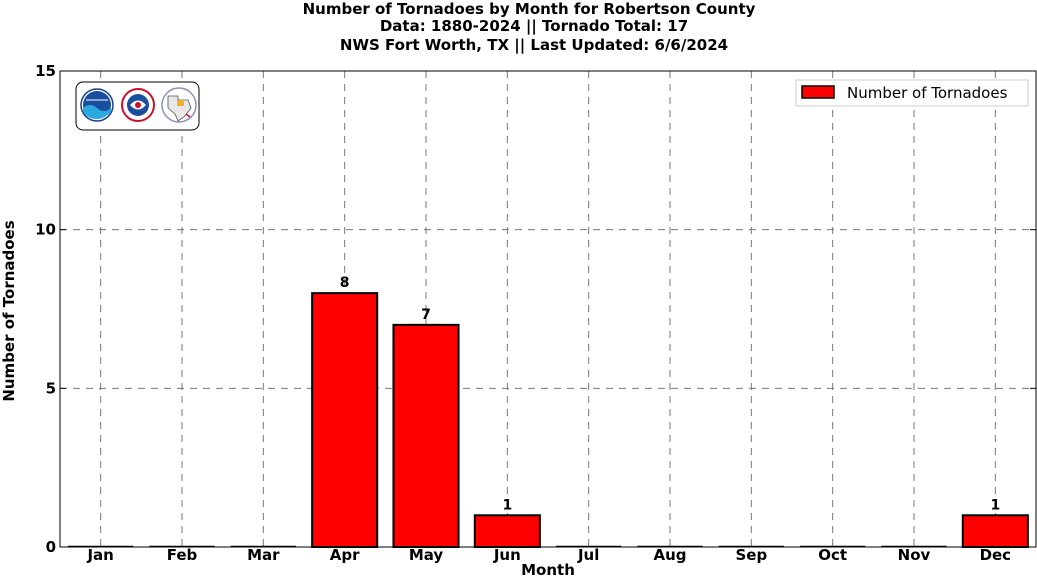 Image resolution: width=1037 pixels, height=585 pixels. What do you see at coordinates (182, 555) in the screenshot?
I see `x-tick-label: Feb` at bounding box center [182, 555].